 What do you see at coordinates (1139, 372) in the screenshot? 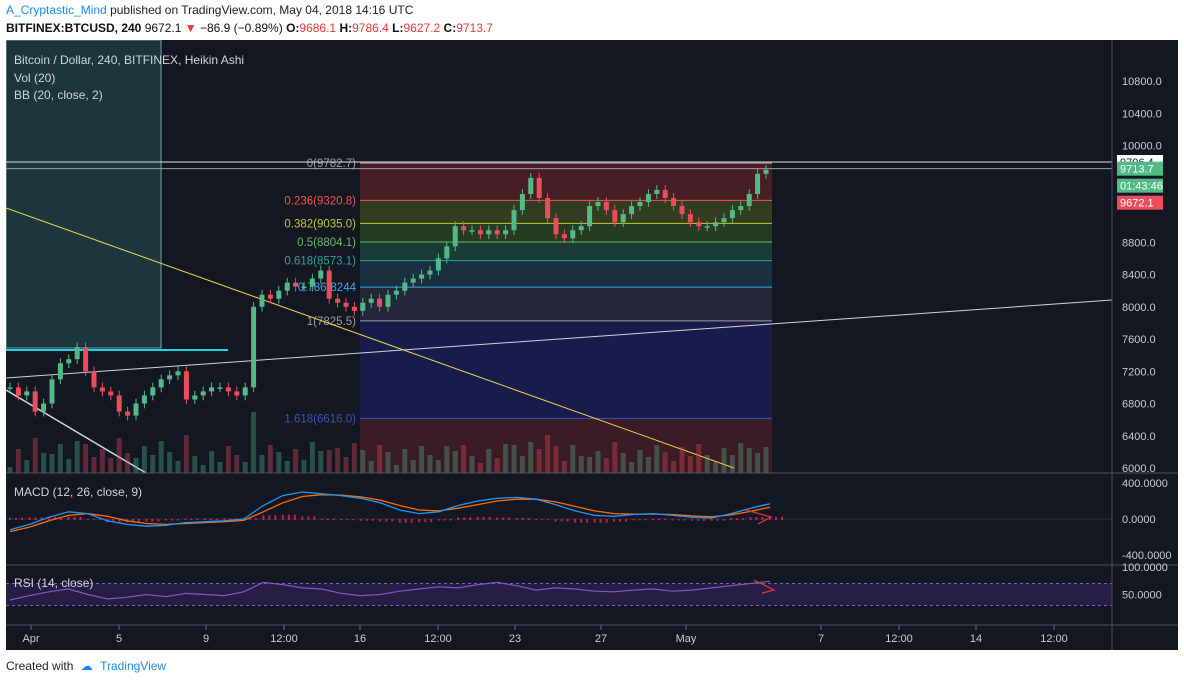
I see `price-tick: 7200.0` at bounding box center [1139, 372].